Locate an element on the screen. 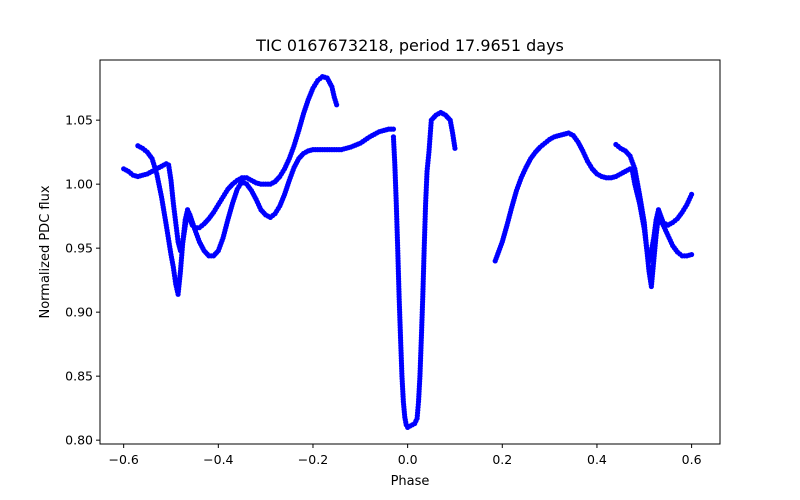 The height and width of the screenshot is (500, 800). y-tick-label: 0.80 is located at coordinates (79, 440).